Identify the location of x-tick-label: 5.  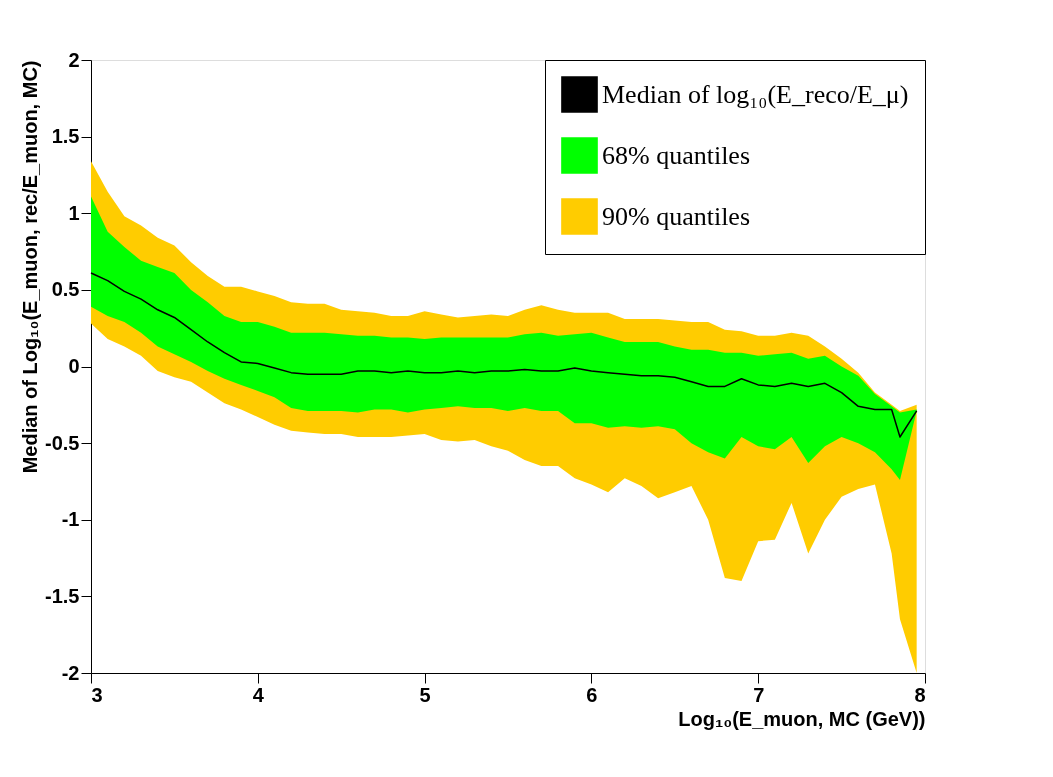
(425, 694).